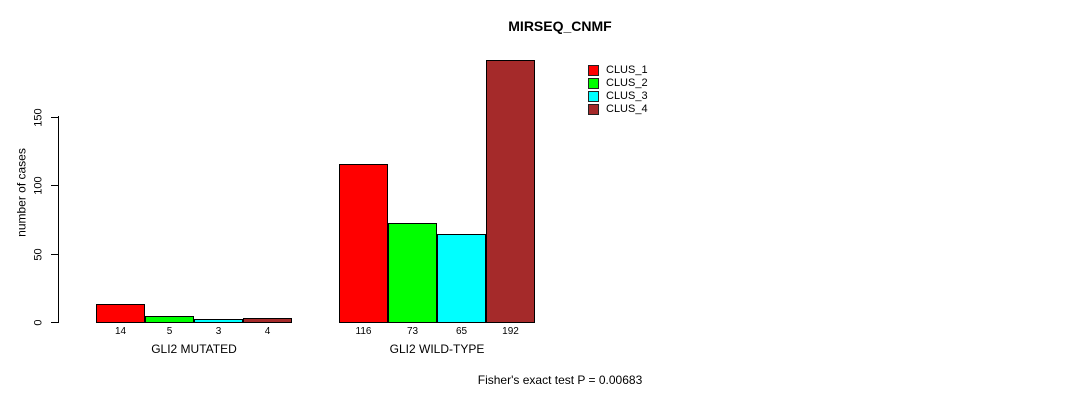 This screenshot has width=1090, height=400. What do you see at coordinates (38, 322) in the screenshot?
I see `y-axis-tick-label: 0` at bounding box center [38, 322].